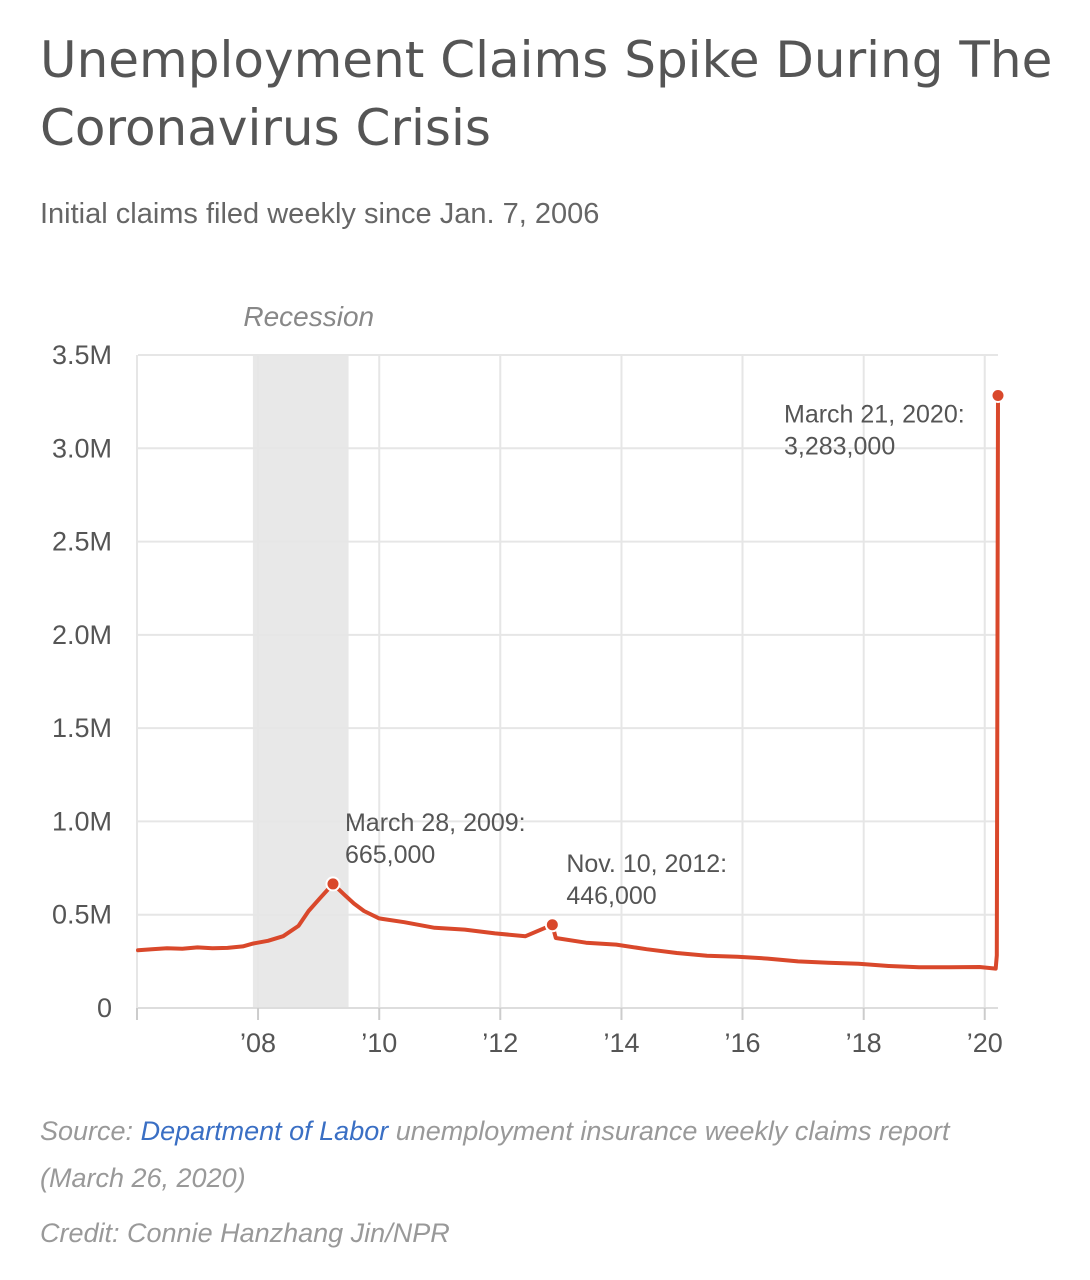 The image size is (1090, 1280). I want to click on x-tick-label: ’16, so click(742, 1043).